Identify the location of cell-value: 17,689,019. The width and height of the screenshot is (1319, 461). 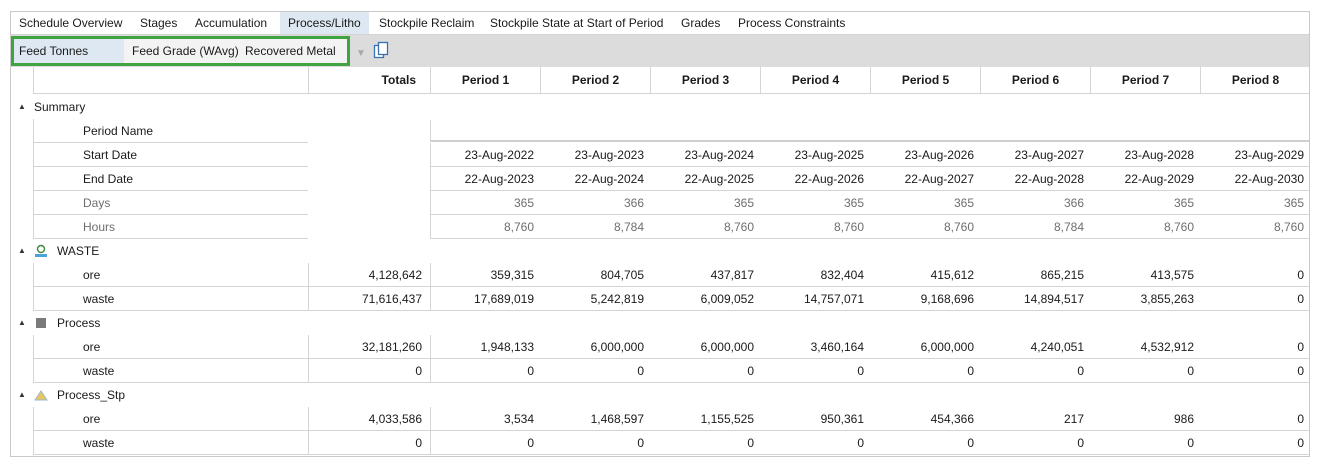
(485, 299).